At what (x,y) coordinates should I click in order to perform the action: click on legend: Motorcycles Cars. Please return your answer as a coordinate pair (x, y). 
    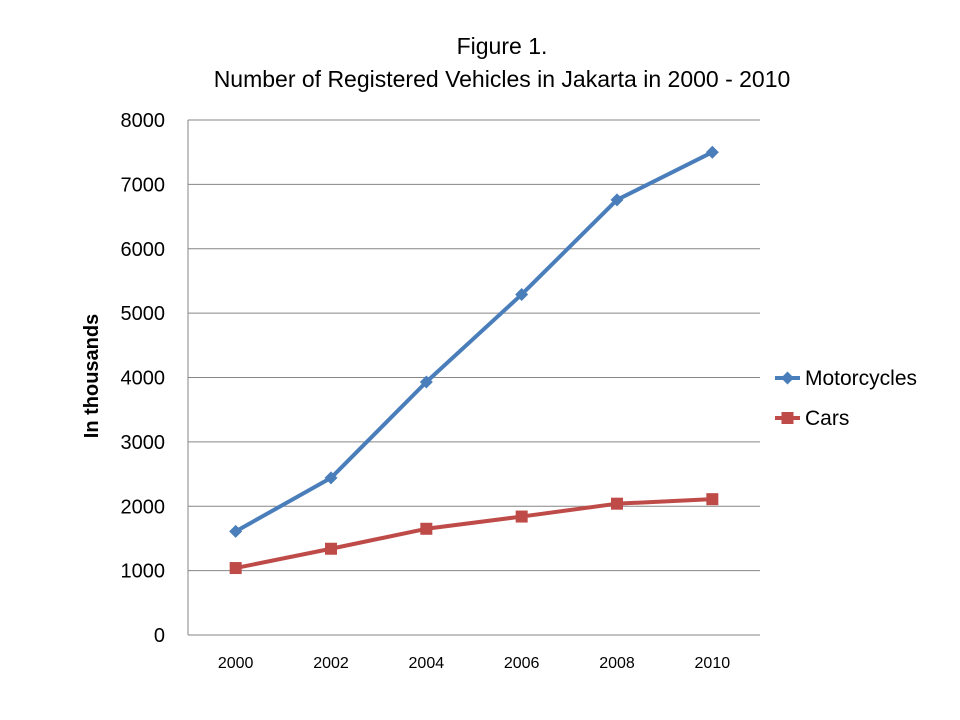
    Looking at the image, I should click on (846, 398).